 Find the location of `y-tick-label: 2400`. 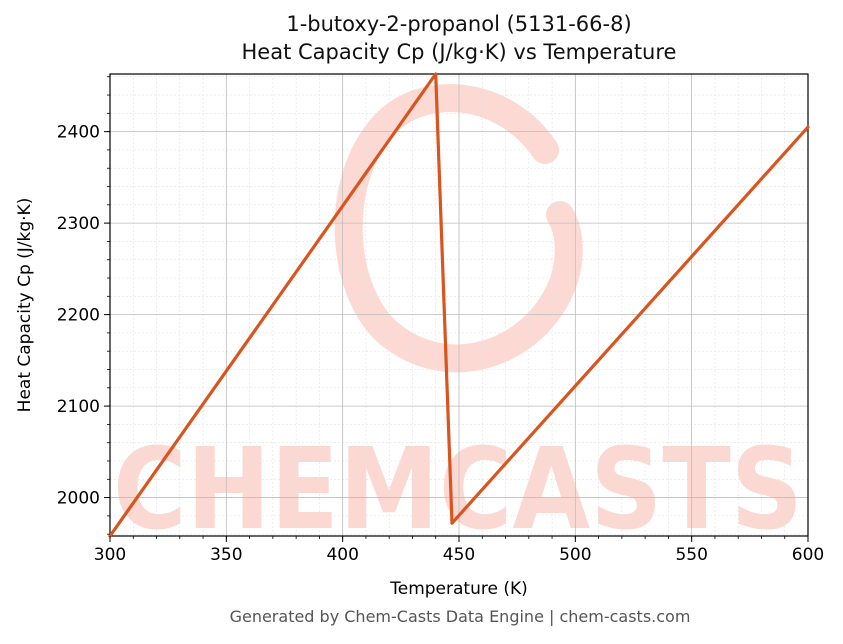

y-tick-label: 2400 is located at coordinates (78, 133).